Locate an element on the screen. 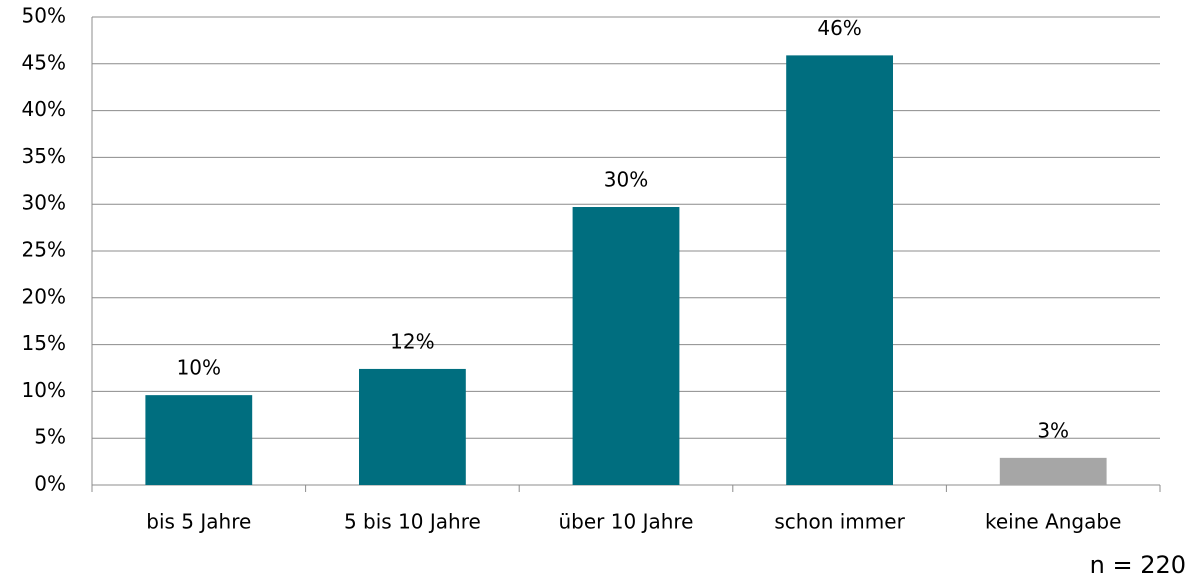  value-label: 10% is located at coordinates (199, 368).